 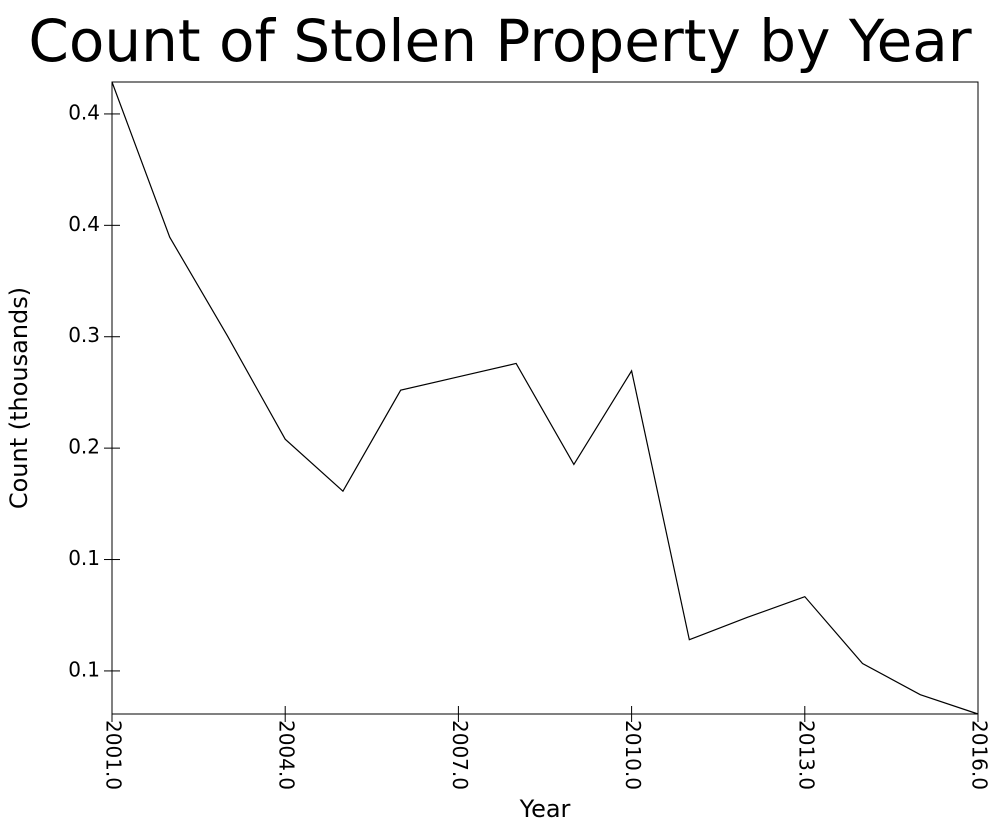 I want to click on x-tick-label: 2007.0, so click(x=460, y=755).